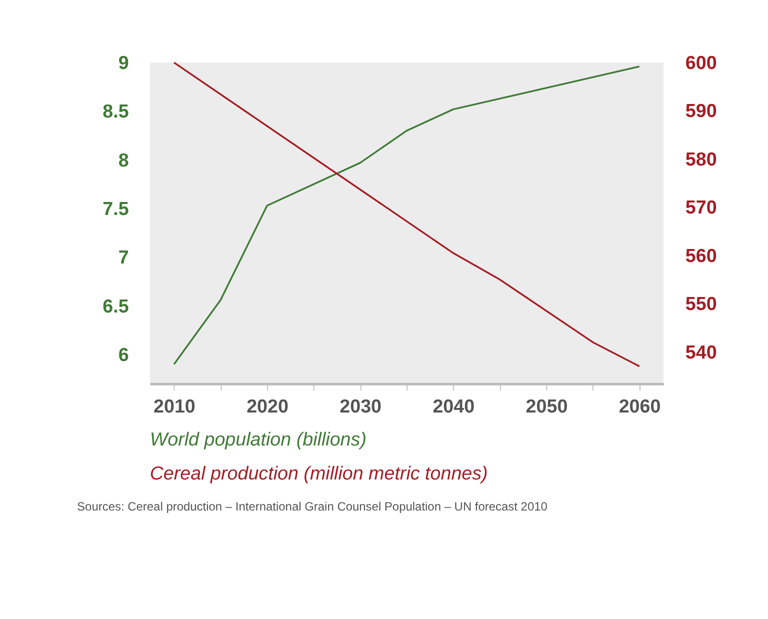 The width and height of the screenshot is (768, 619). What do you see at coordinates (123, 159) in the screenshot?
I see `y-tick-label: 8` at bounding box center [123, 159].